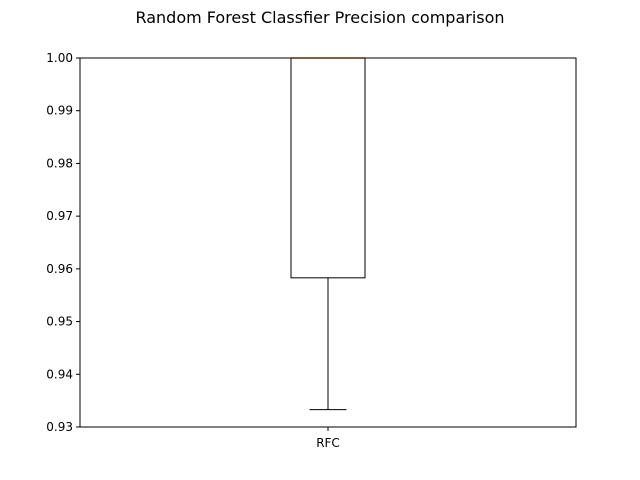 This screenshot has width=640, height=480. I want to click on y-tick-label: 0.93, so click(59, 427).